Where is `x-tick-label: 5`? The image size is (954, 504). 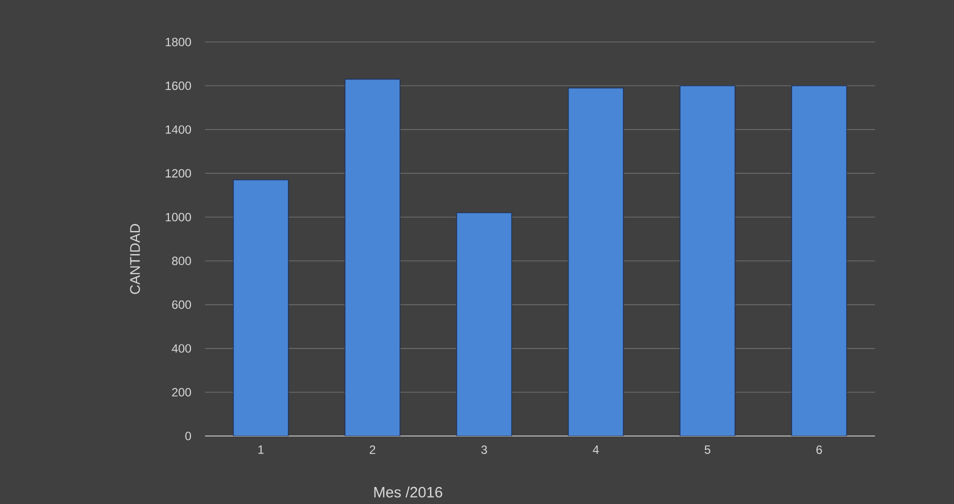
x-tick-label: 5 is located at coordinates (707, 450).